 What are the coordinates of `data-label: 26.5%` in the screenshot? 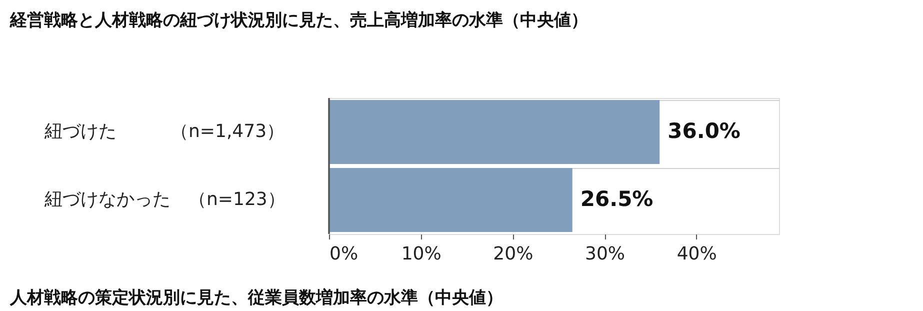 It's located at (617, 199).